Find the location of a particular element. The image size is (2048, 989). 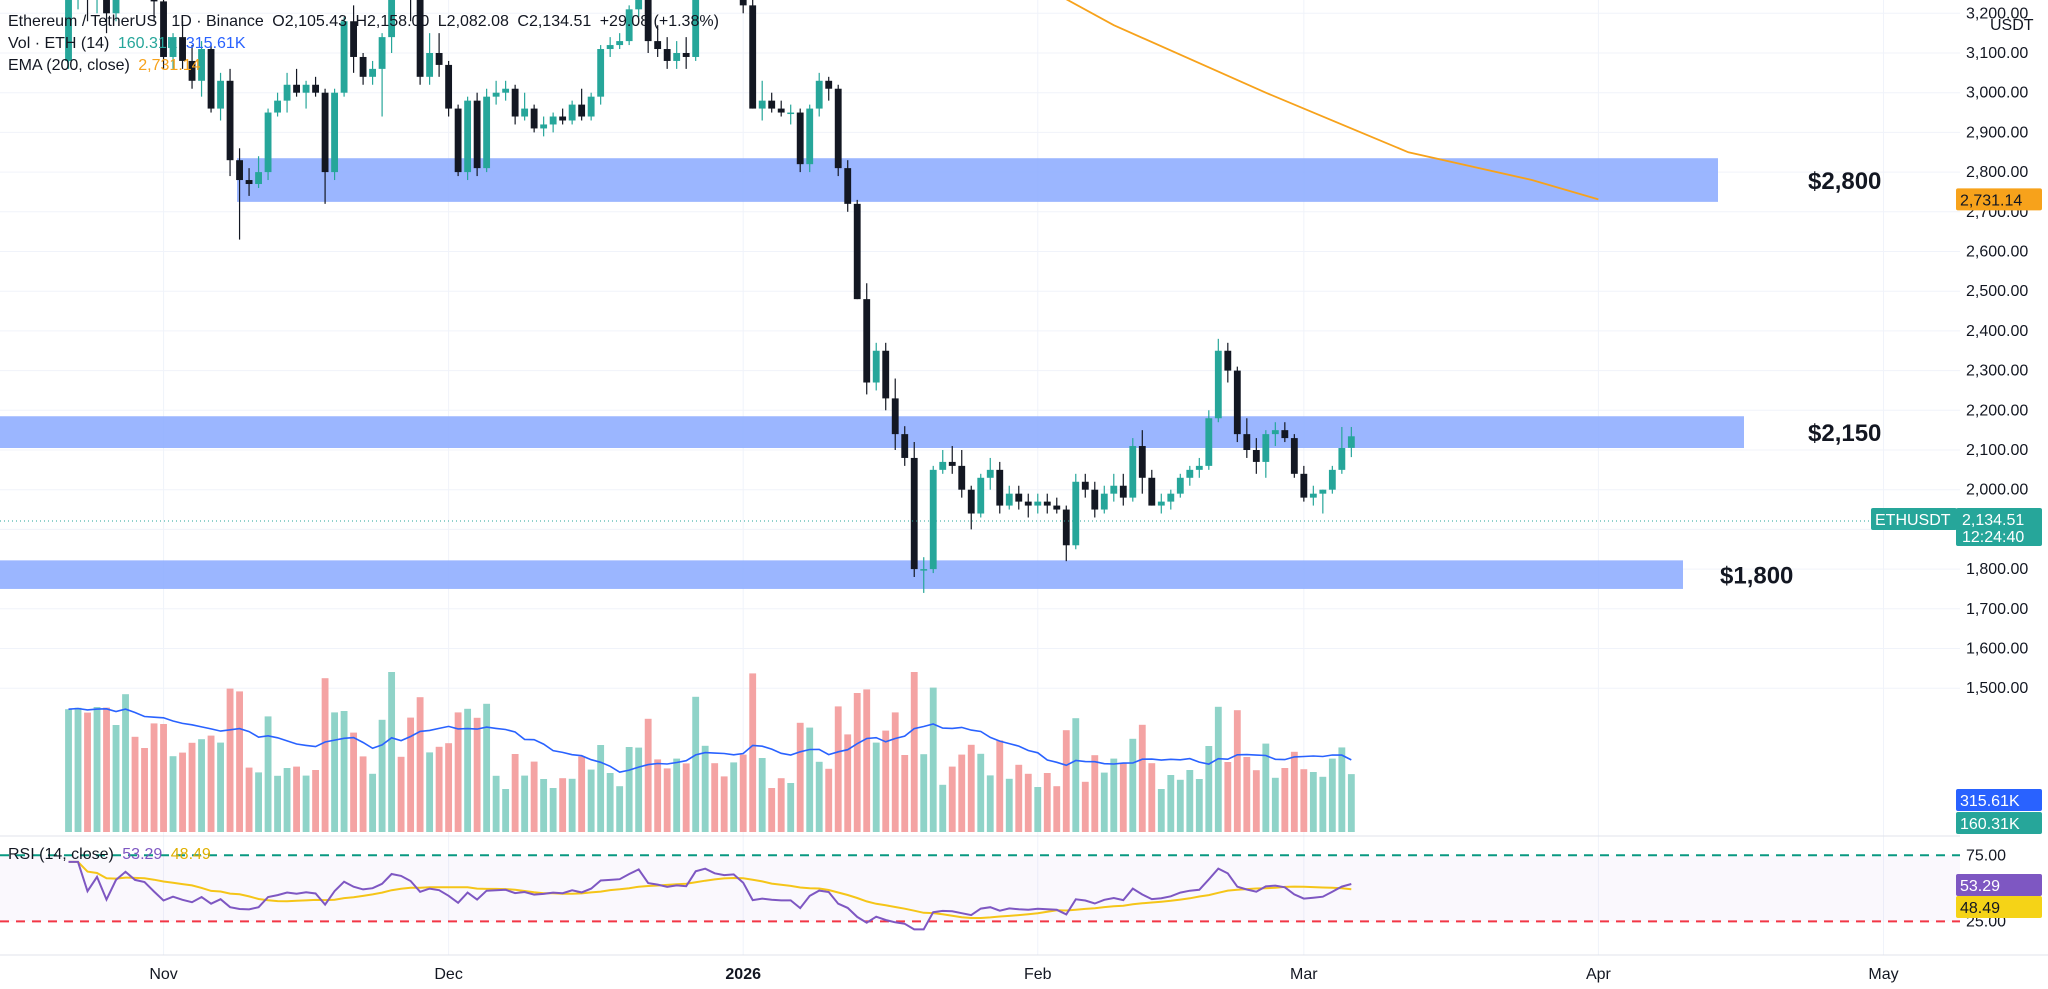

price-tick: 2,900.00 is located at coordinates (1997, 132).